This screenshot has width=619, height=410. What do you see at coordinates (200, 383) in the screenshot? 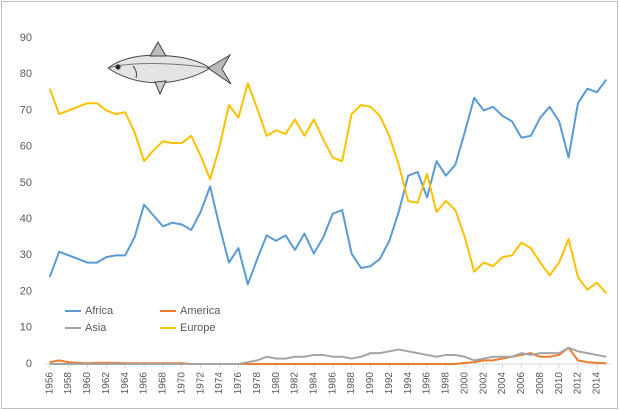
I see `x-tick-label: 1972` at bounding box center [200, 383].